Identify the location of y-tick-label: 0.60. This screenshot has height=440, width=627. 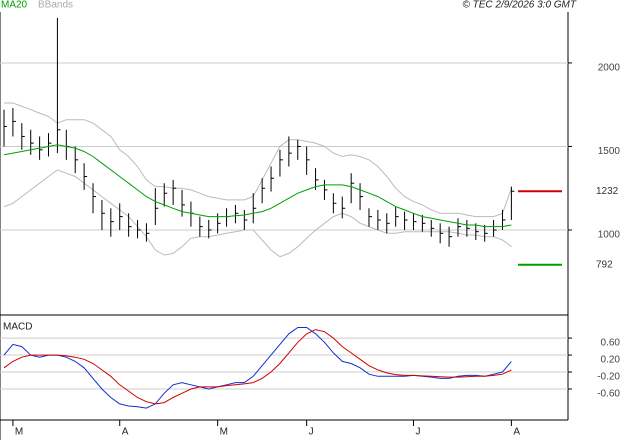
(611, 343).